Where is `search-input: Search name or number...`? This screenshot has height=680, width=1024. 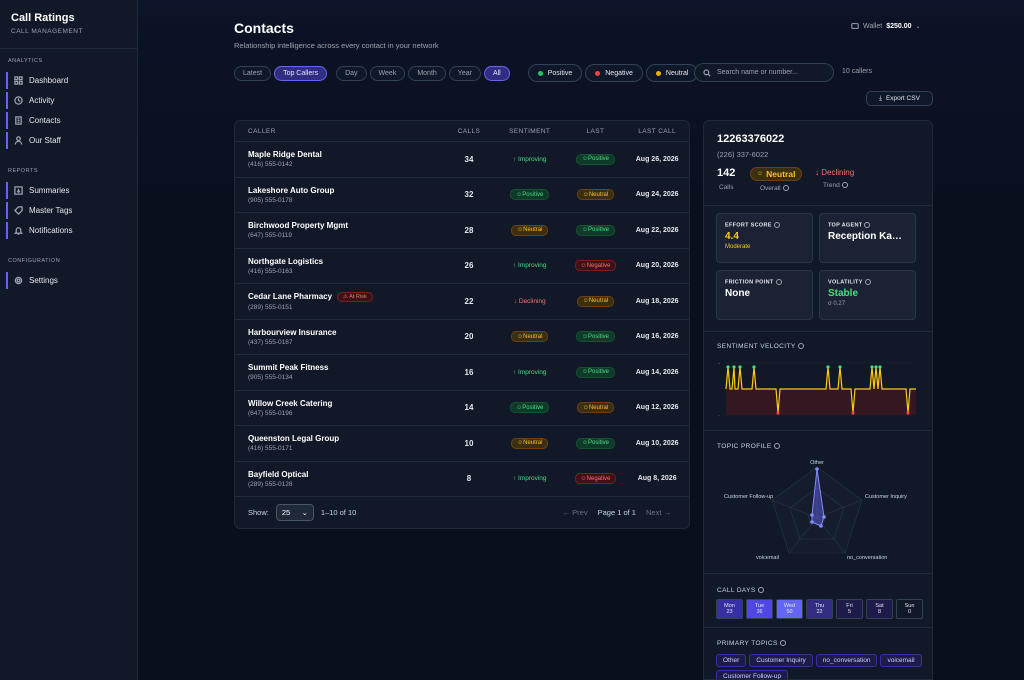
search-input: Search name or number... is located at coordinates (764, 72).